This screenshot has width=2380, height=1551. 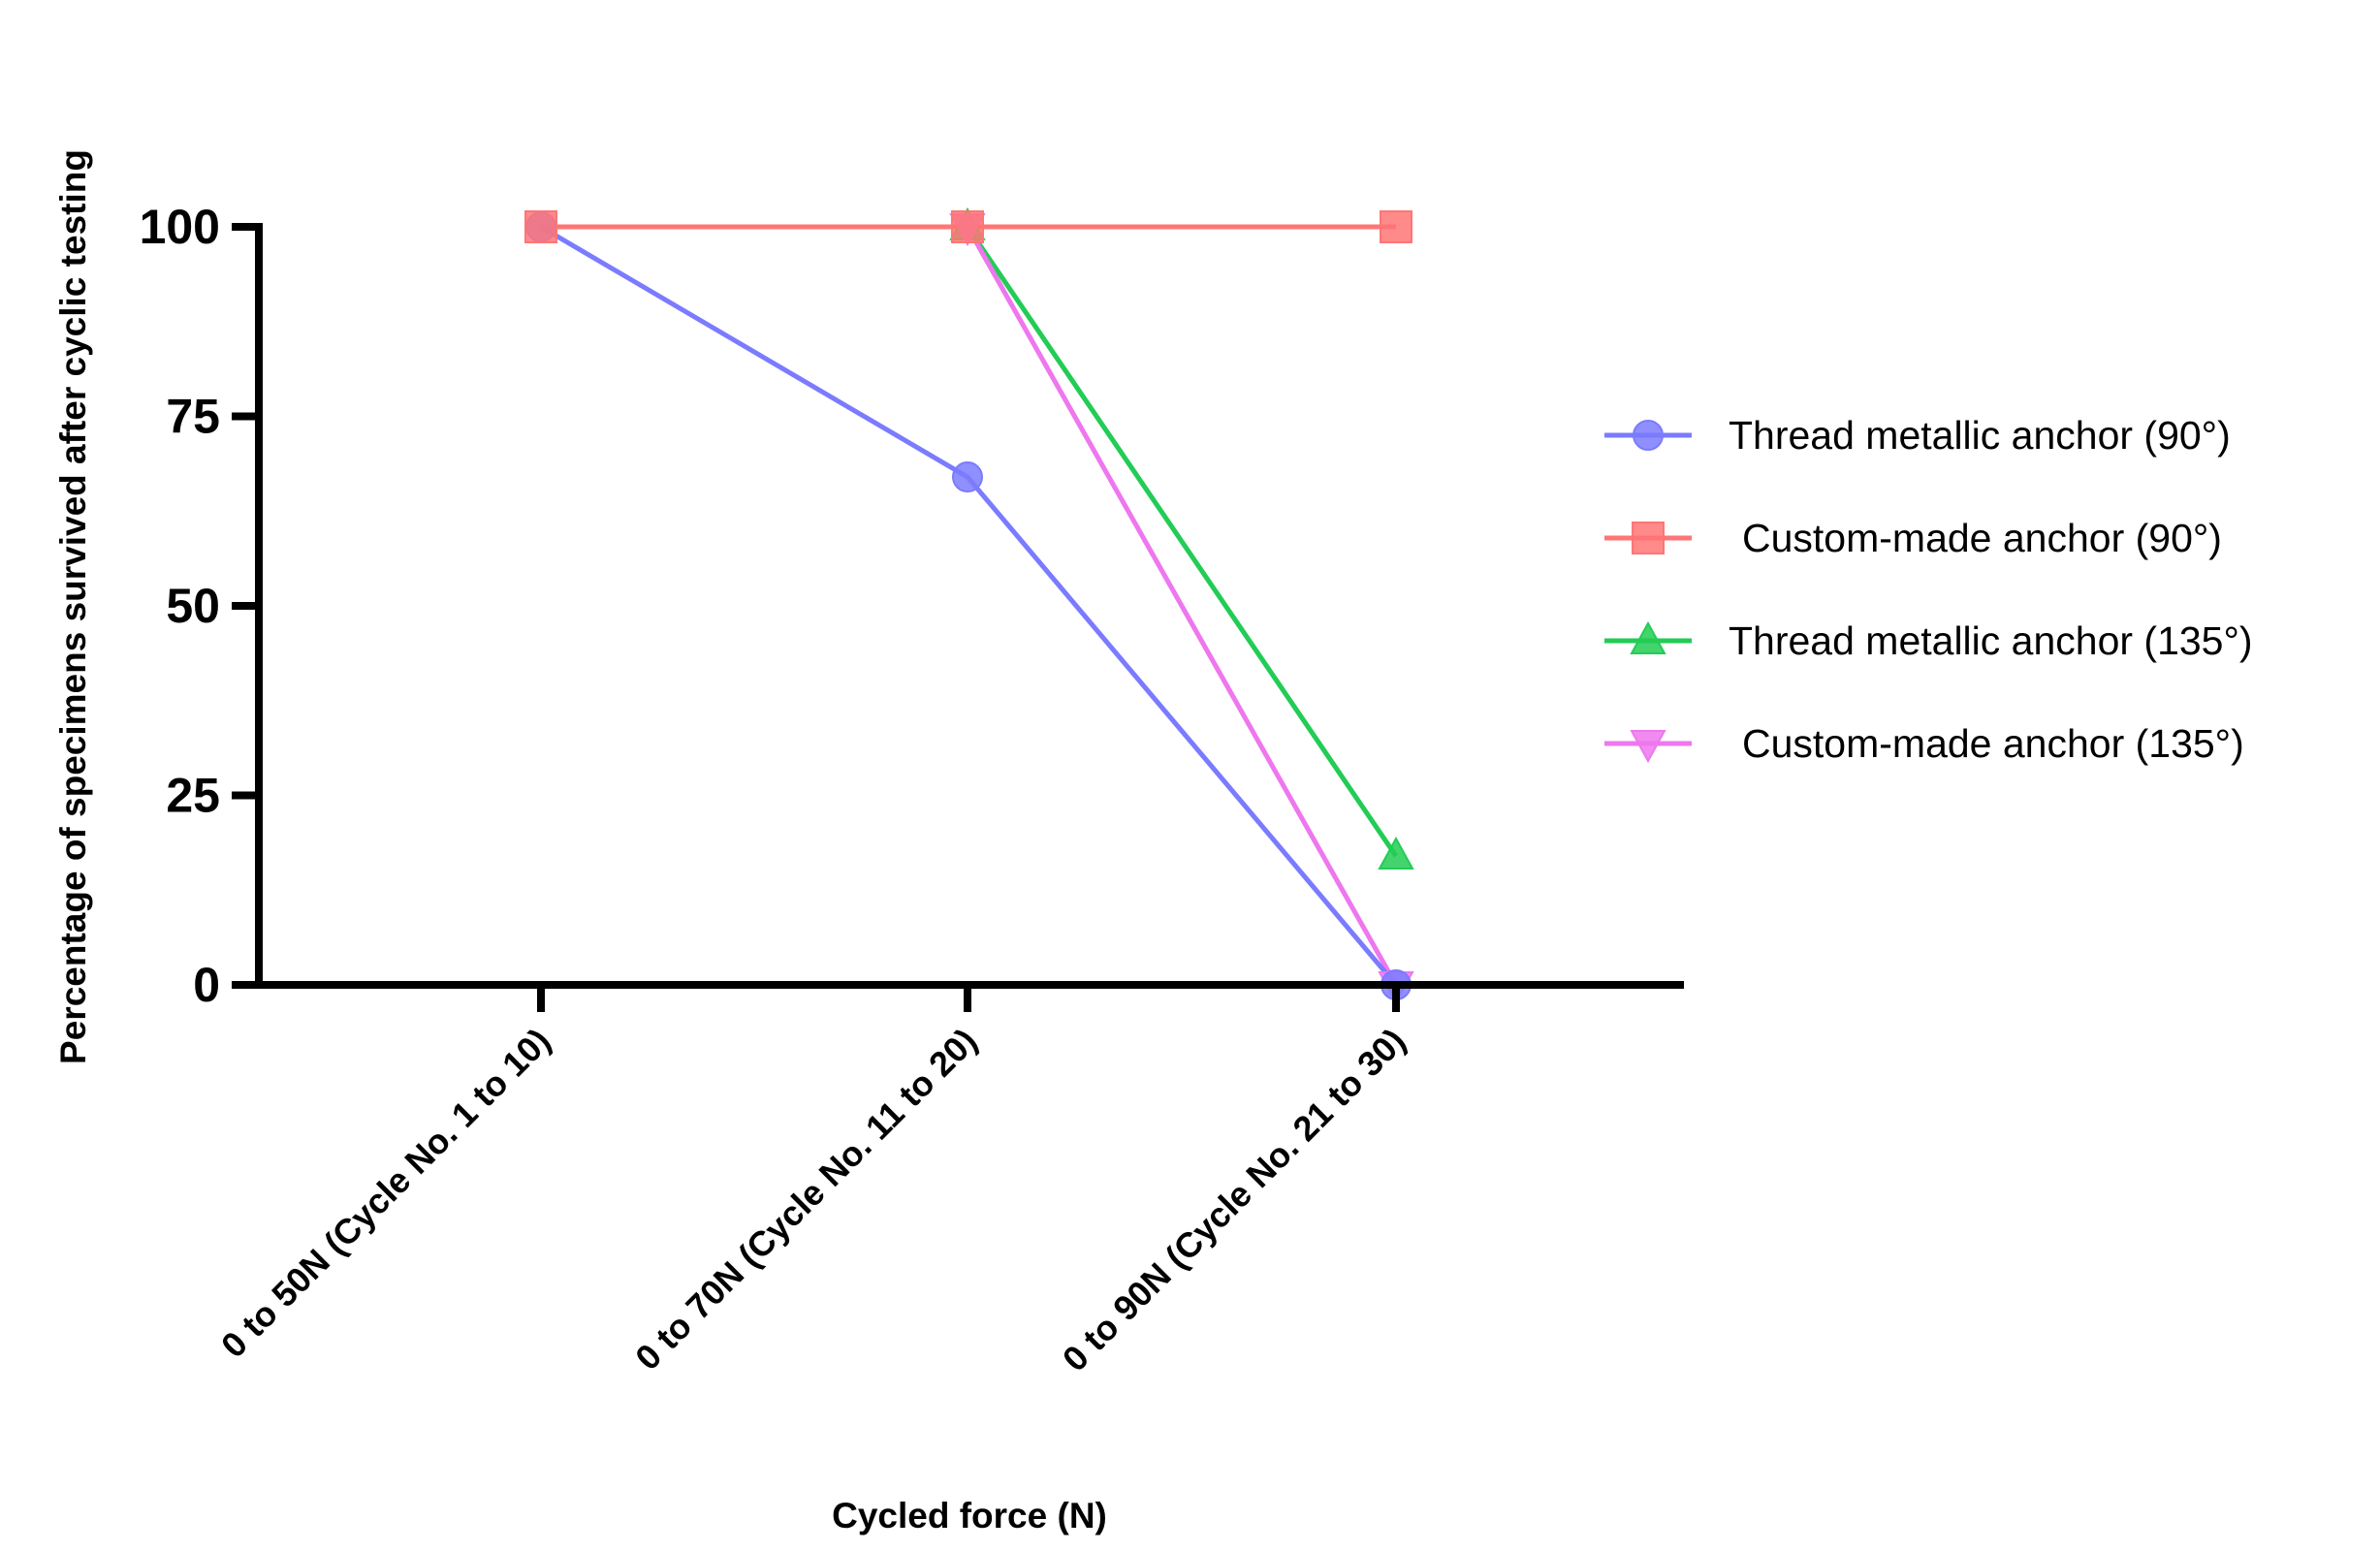 What do you see at coordinates (180, 227) in the screenshot?
I see `y-tick-label: 100` at bounding box center [180, 227].